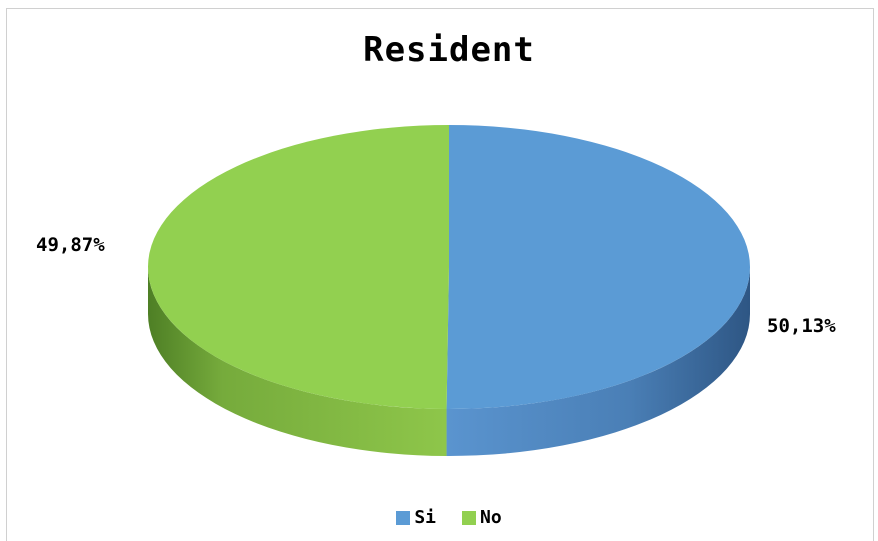  I want to click on data-label-si: 50,13%, so click(801, 326).